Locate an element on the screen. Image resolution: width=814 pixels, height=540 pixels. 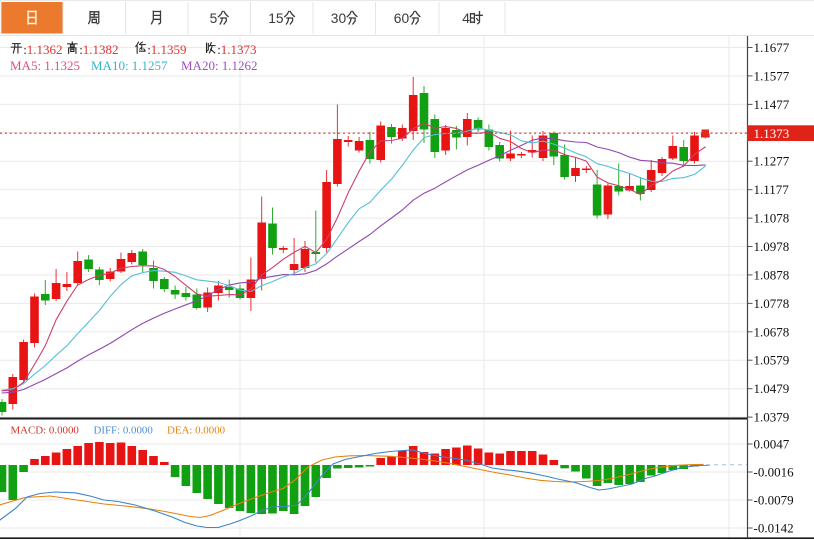
svg-text: DEA: 0.0000 is located at coordinates (196, 431).